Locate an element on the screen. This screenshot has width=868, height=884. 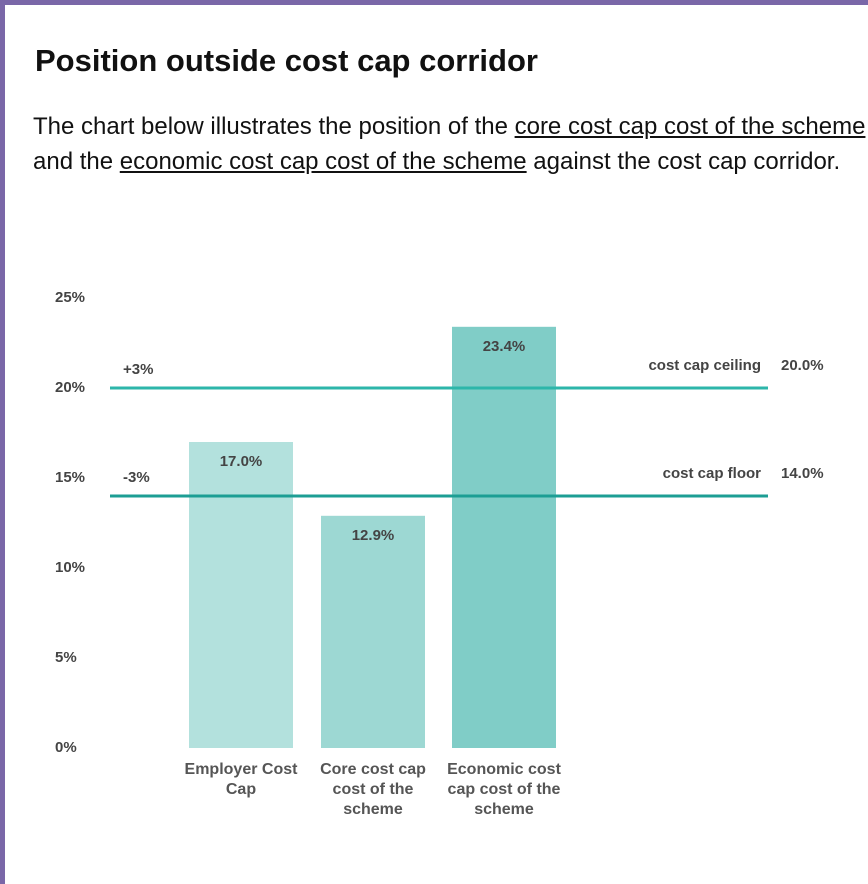
value-label: 17.0% is located at coordinates (241, 461).